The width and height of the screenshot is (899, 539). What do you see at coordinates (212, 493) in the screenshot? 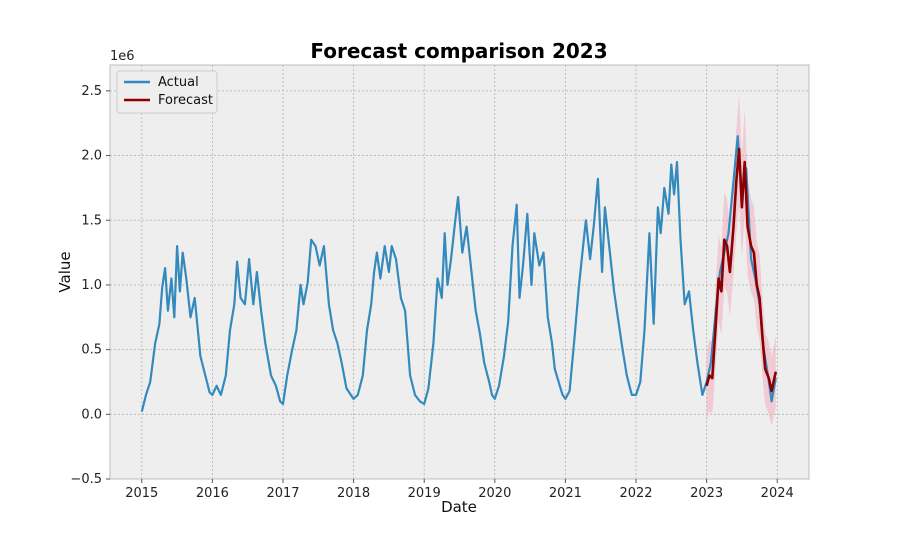
I see `x-tick-label: 2016` at bounding box center [212, 493].